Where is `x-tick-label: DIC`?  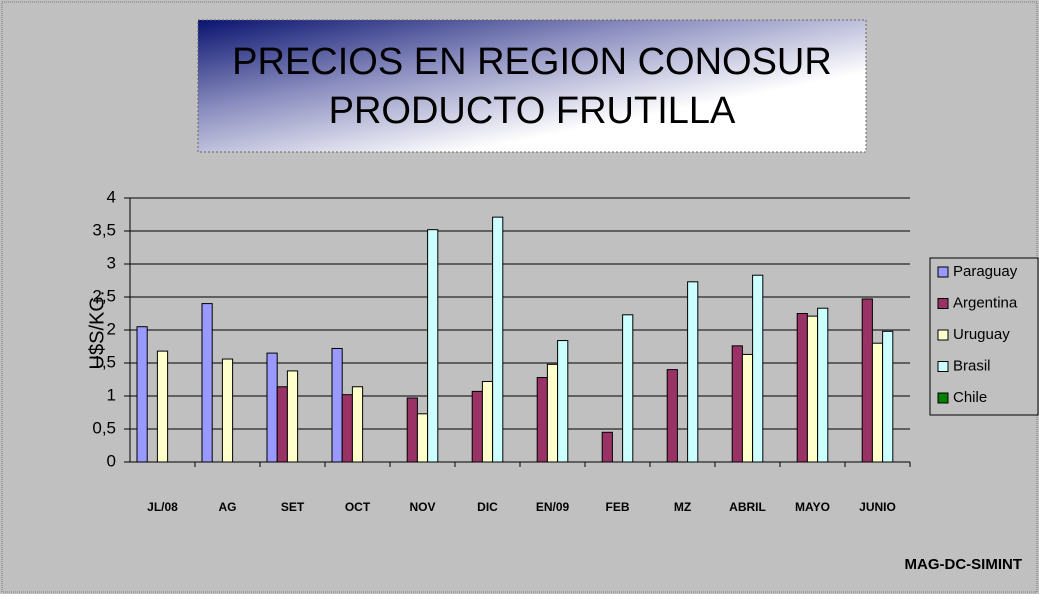
x-tick-label: DIC is located at coordinates (487, 507).